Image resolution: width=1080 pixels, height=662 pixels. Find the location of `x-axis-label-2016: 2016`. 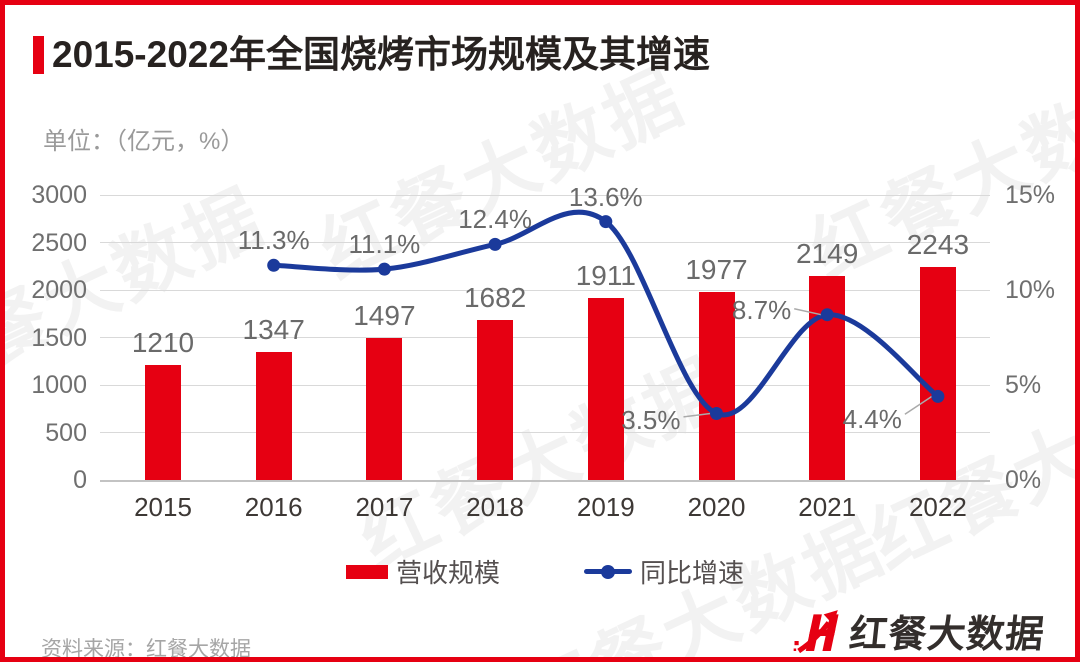

x-axis-label-2016: 2016 is located at coordinates (273, 507).